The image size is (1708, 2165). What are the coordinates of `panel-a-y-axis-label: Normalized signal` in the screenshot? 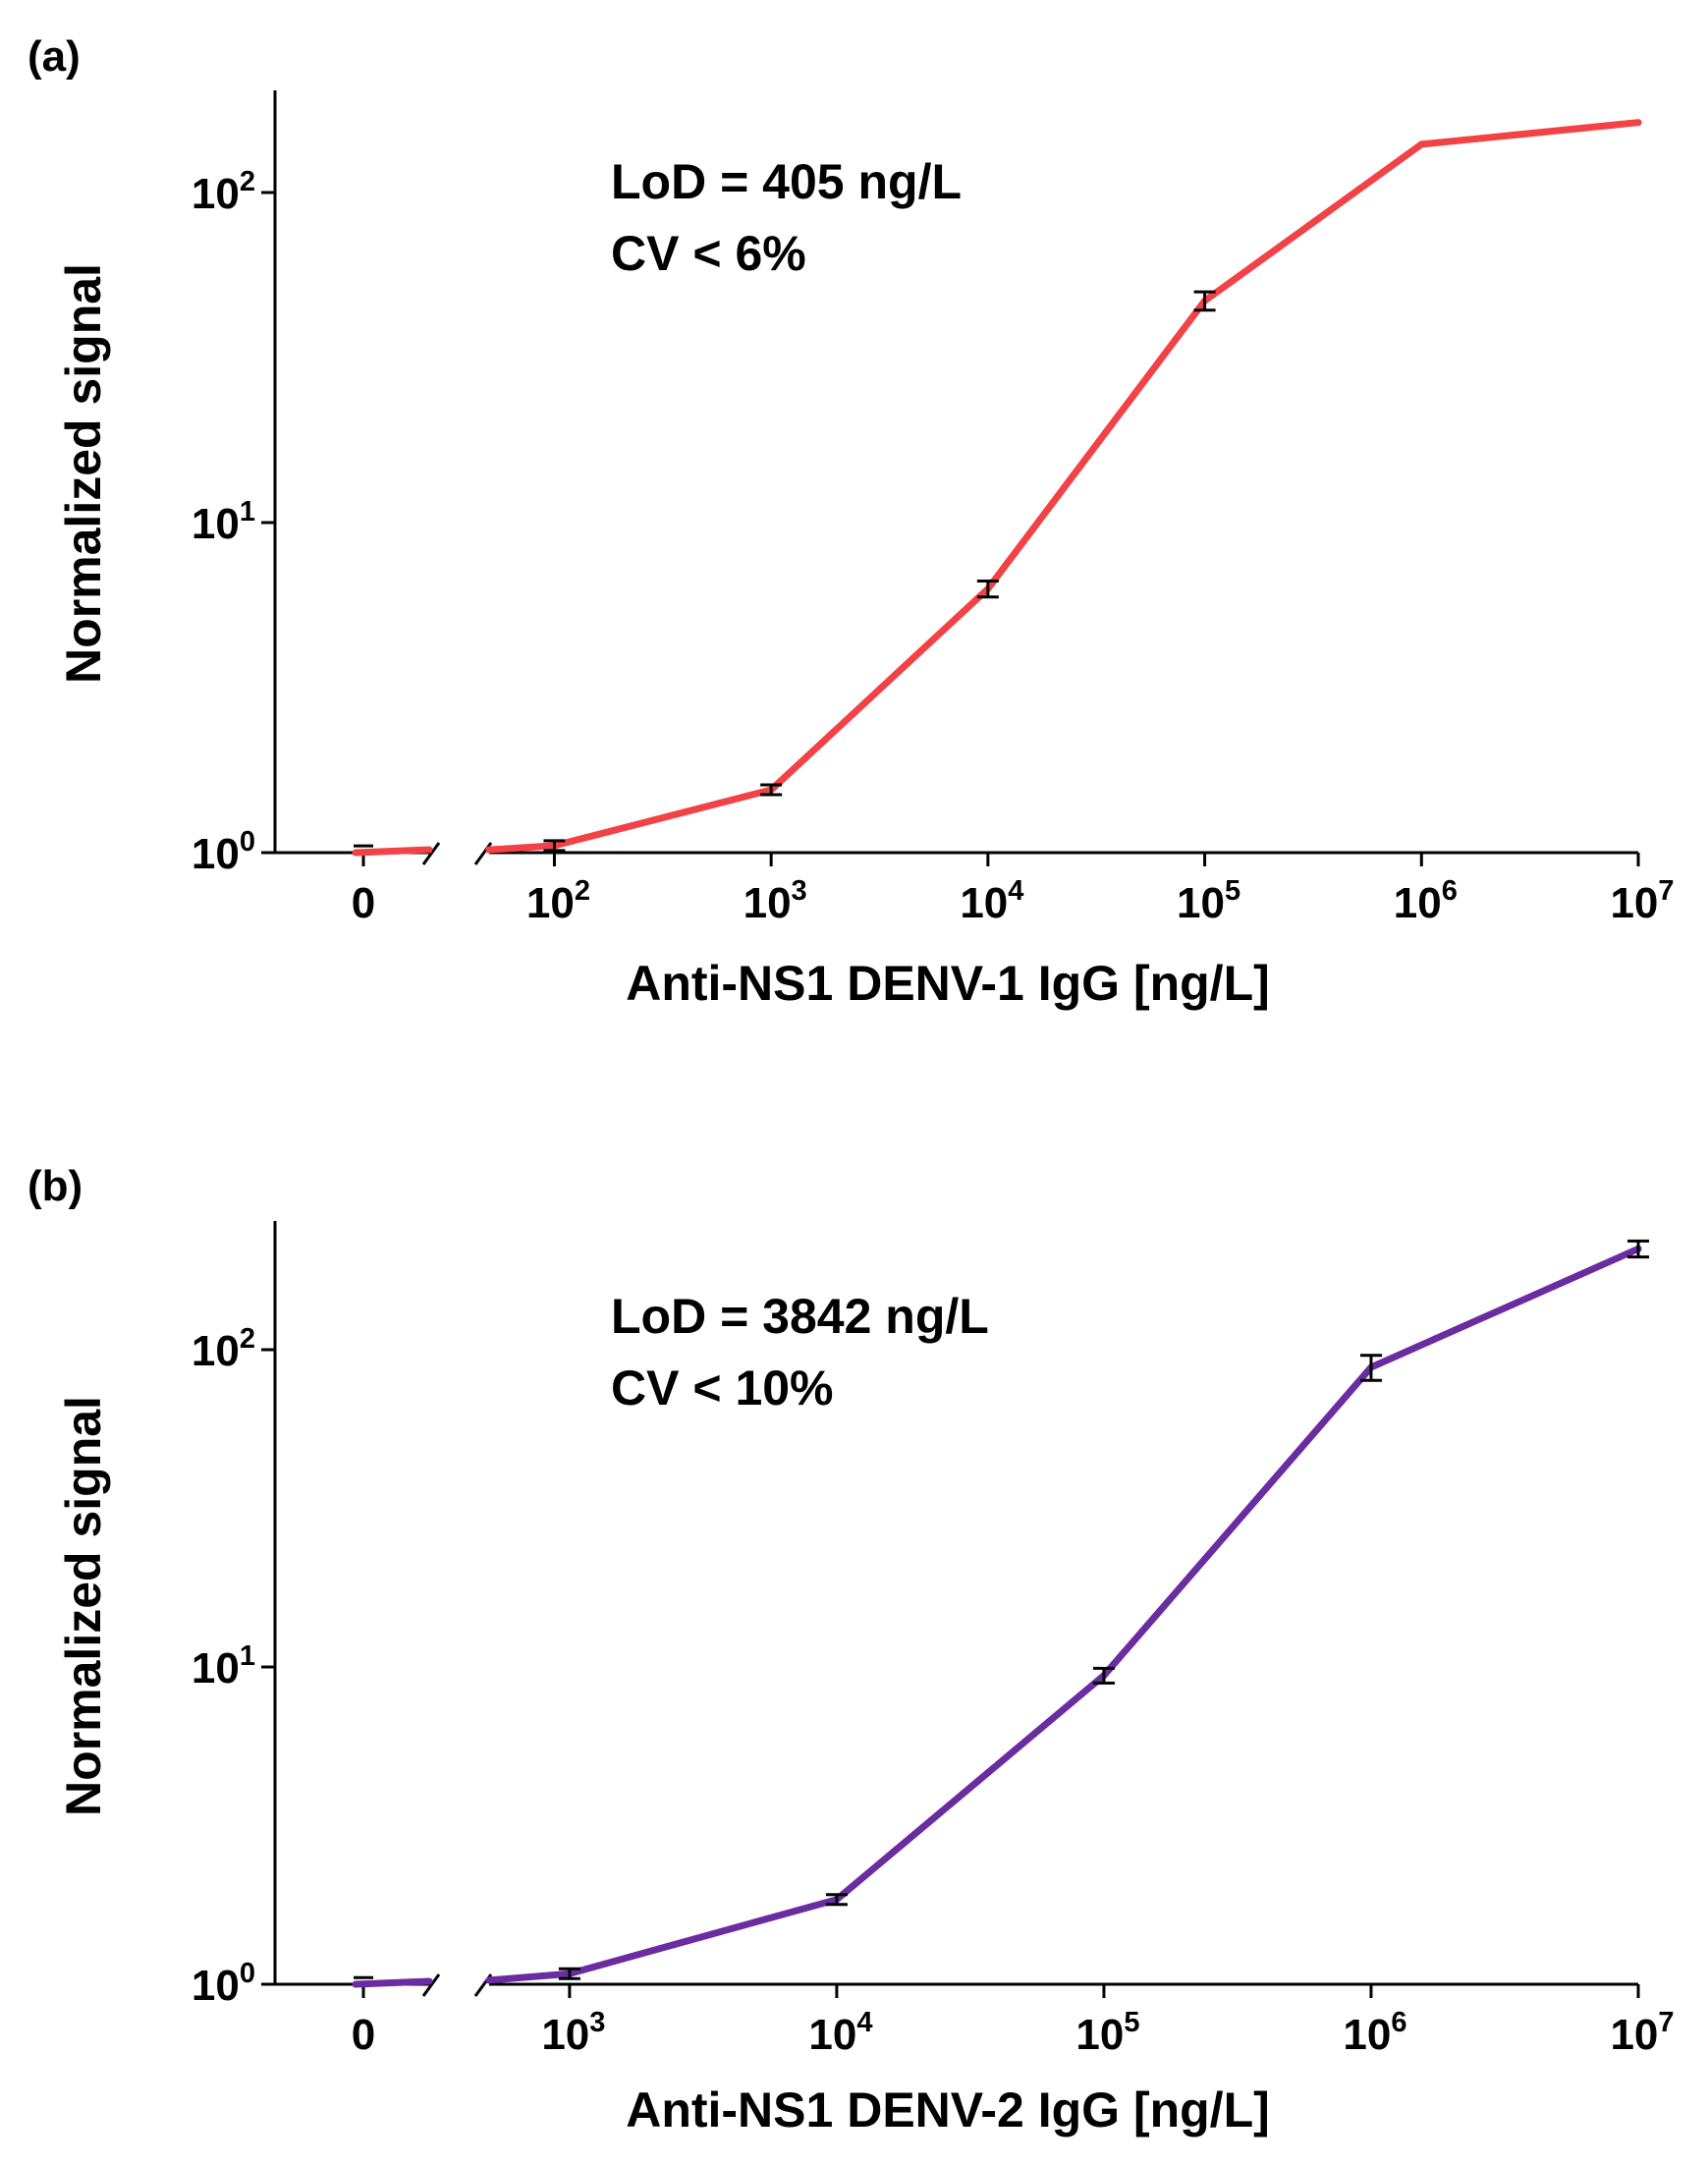 It's located at (83, 473).